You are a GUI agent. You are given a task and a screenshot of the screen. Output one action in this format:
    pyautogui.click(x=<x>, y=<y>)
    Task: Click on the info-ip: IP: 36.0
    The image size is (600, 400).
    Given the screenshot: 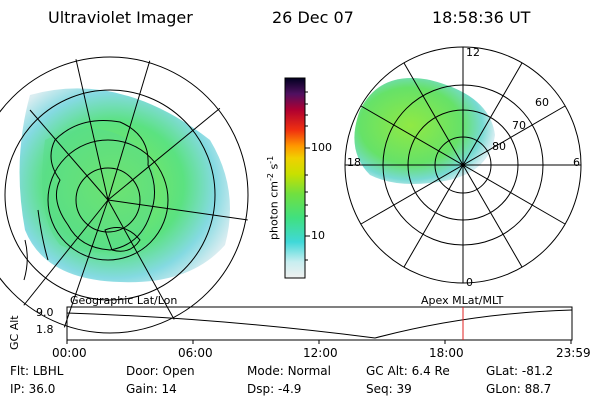 What is the action you would take?
    pyautogui.click(x=33, y=389)
    